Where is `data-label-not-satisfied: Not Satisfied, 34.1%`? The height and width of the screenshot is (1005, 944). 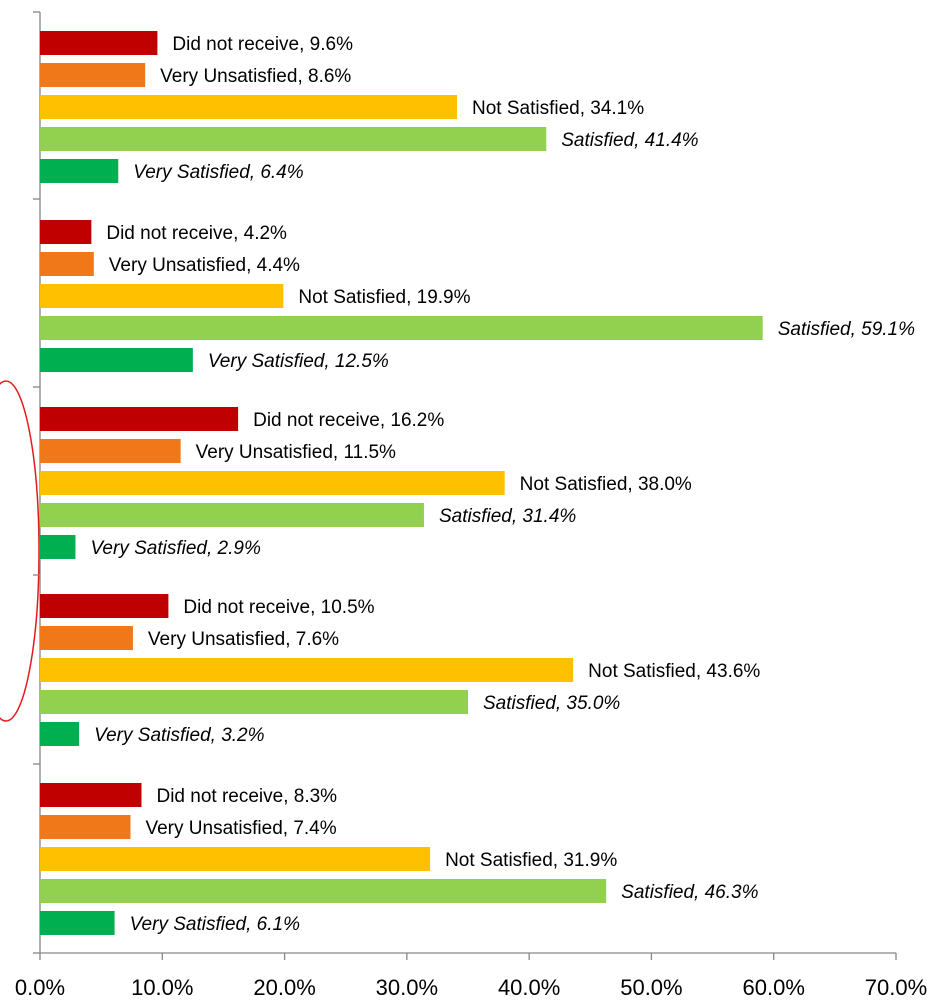 data-label-not-satisfied: Not Satisfied, 34.1% is located at coordinates (558, 108).